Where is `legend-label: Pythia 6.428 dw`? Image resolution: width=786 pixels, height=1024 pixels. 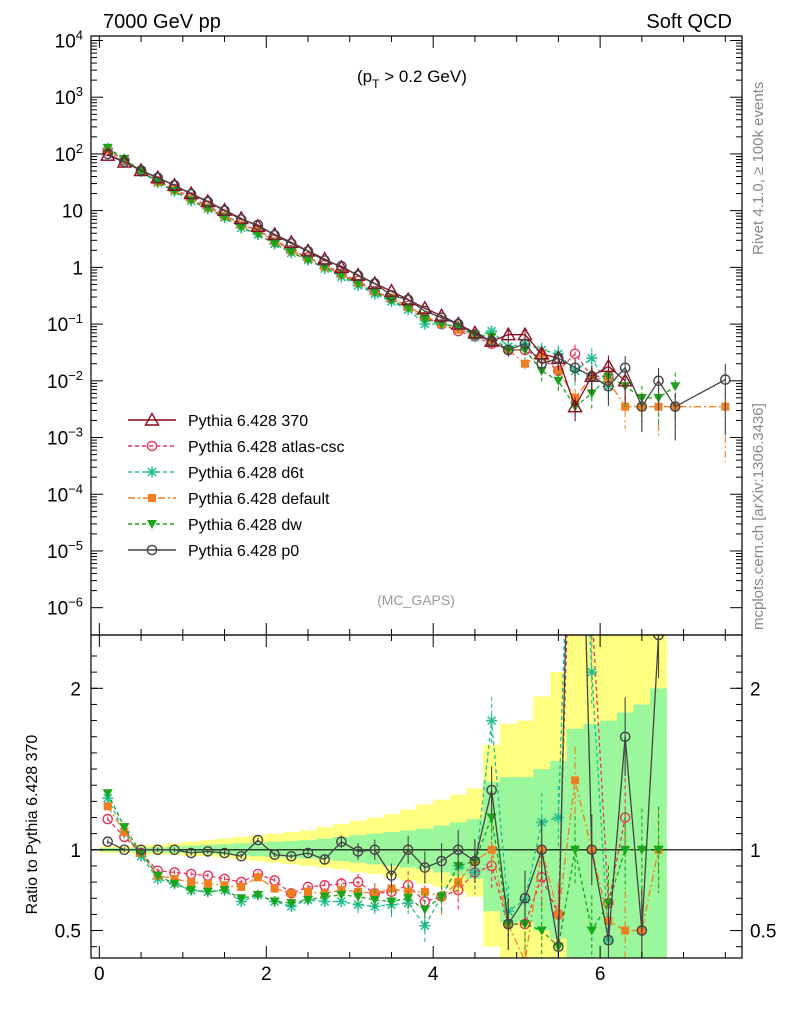
legend-label: Pythia 6.428 dw is located at coordinates (245, 525).